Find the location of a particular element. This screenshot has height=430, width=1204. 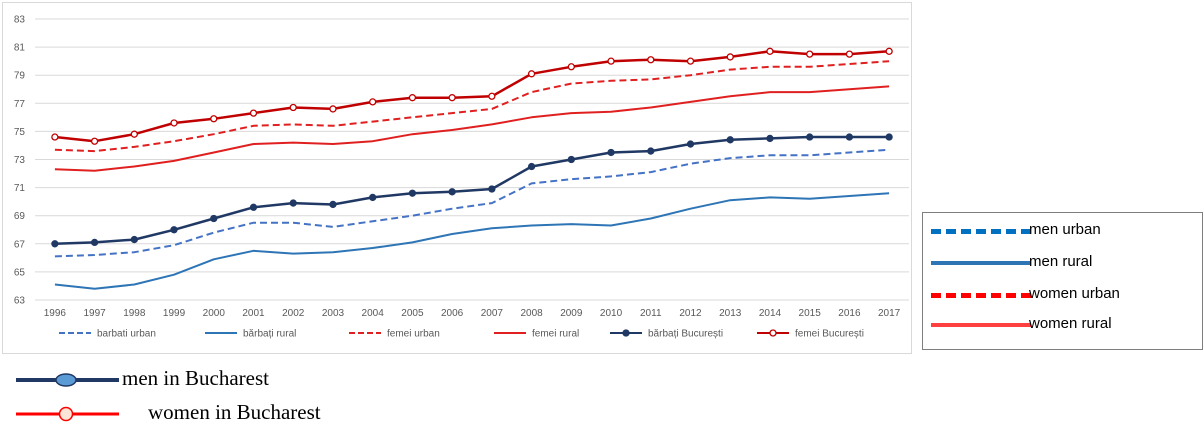

side-legend-label: women urban is located at coordinates (1074, 293).